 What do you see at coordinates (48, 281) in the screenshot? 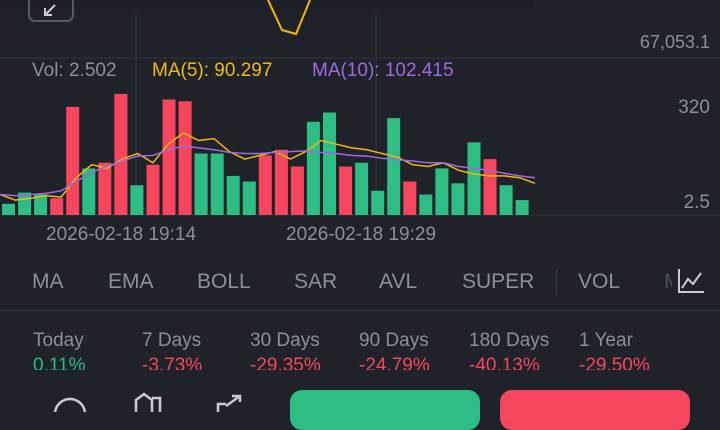
I see `tab-ma: MA` at bounding box center [48, 281].